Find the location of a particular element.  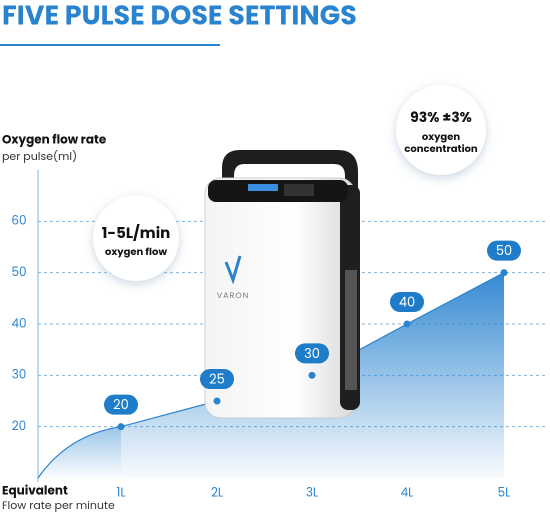

annotation-text: concentration is located at coordinates (441, 148).